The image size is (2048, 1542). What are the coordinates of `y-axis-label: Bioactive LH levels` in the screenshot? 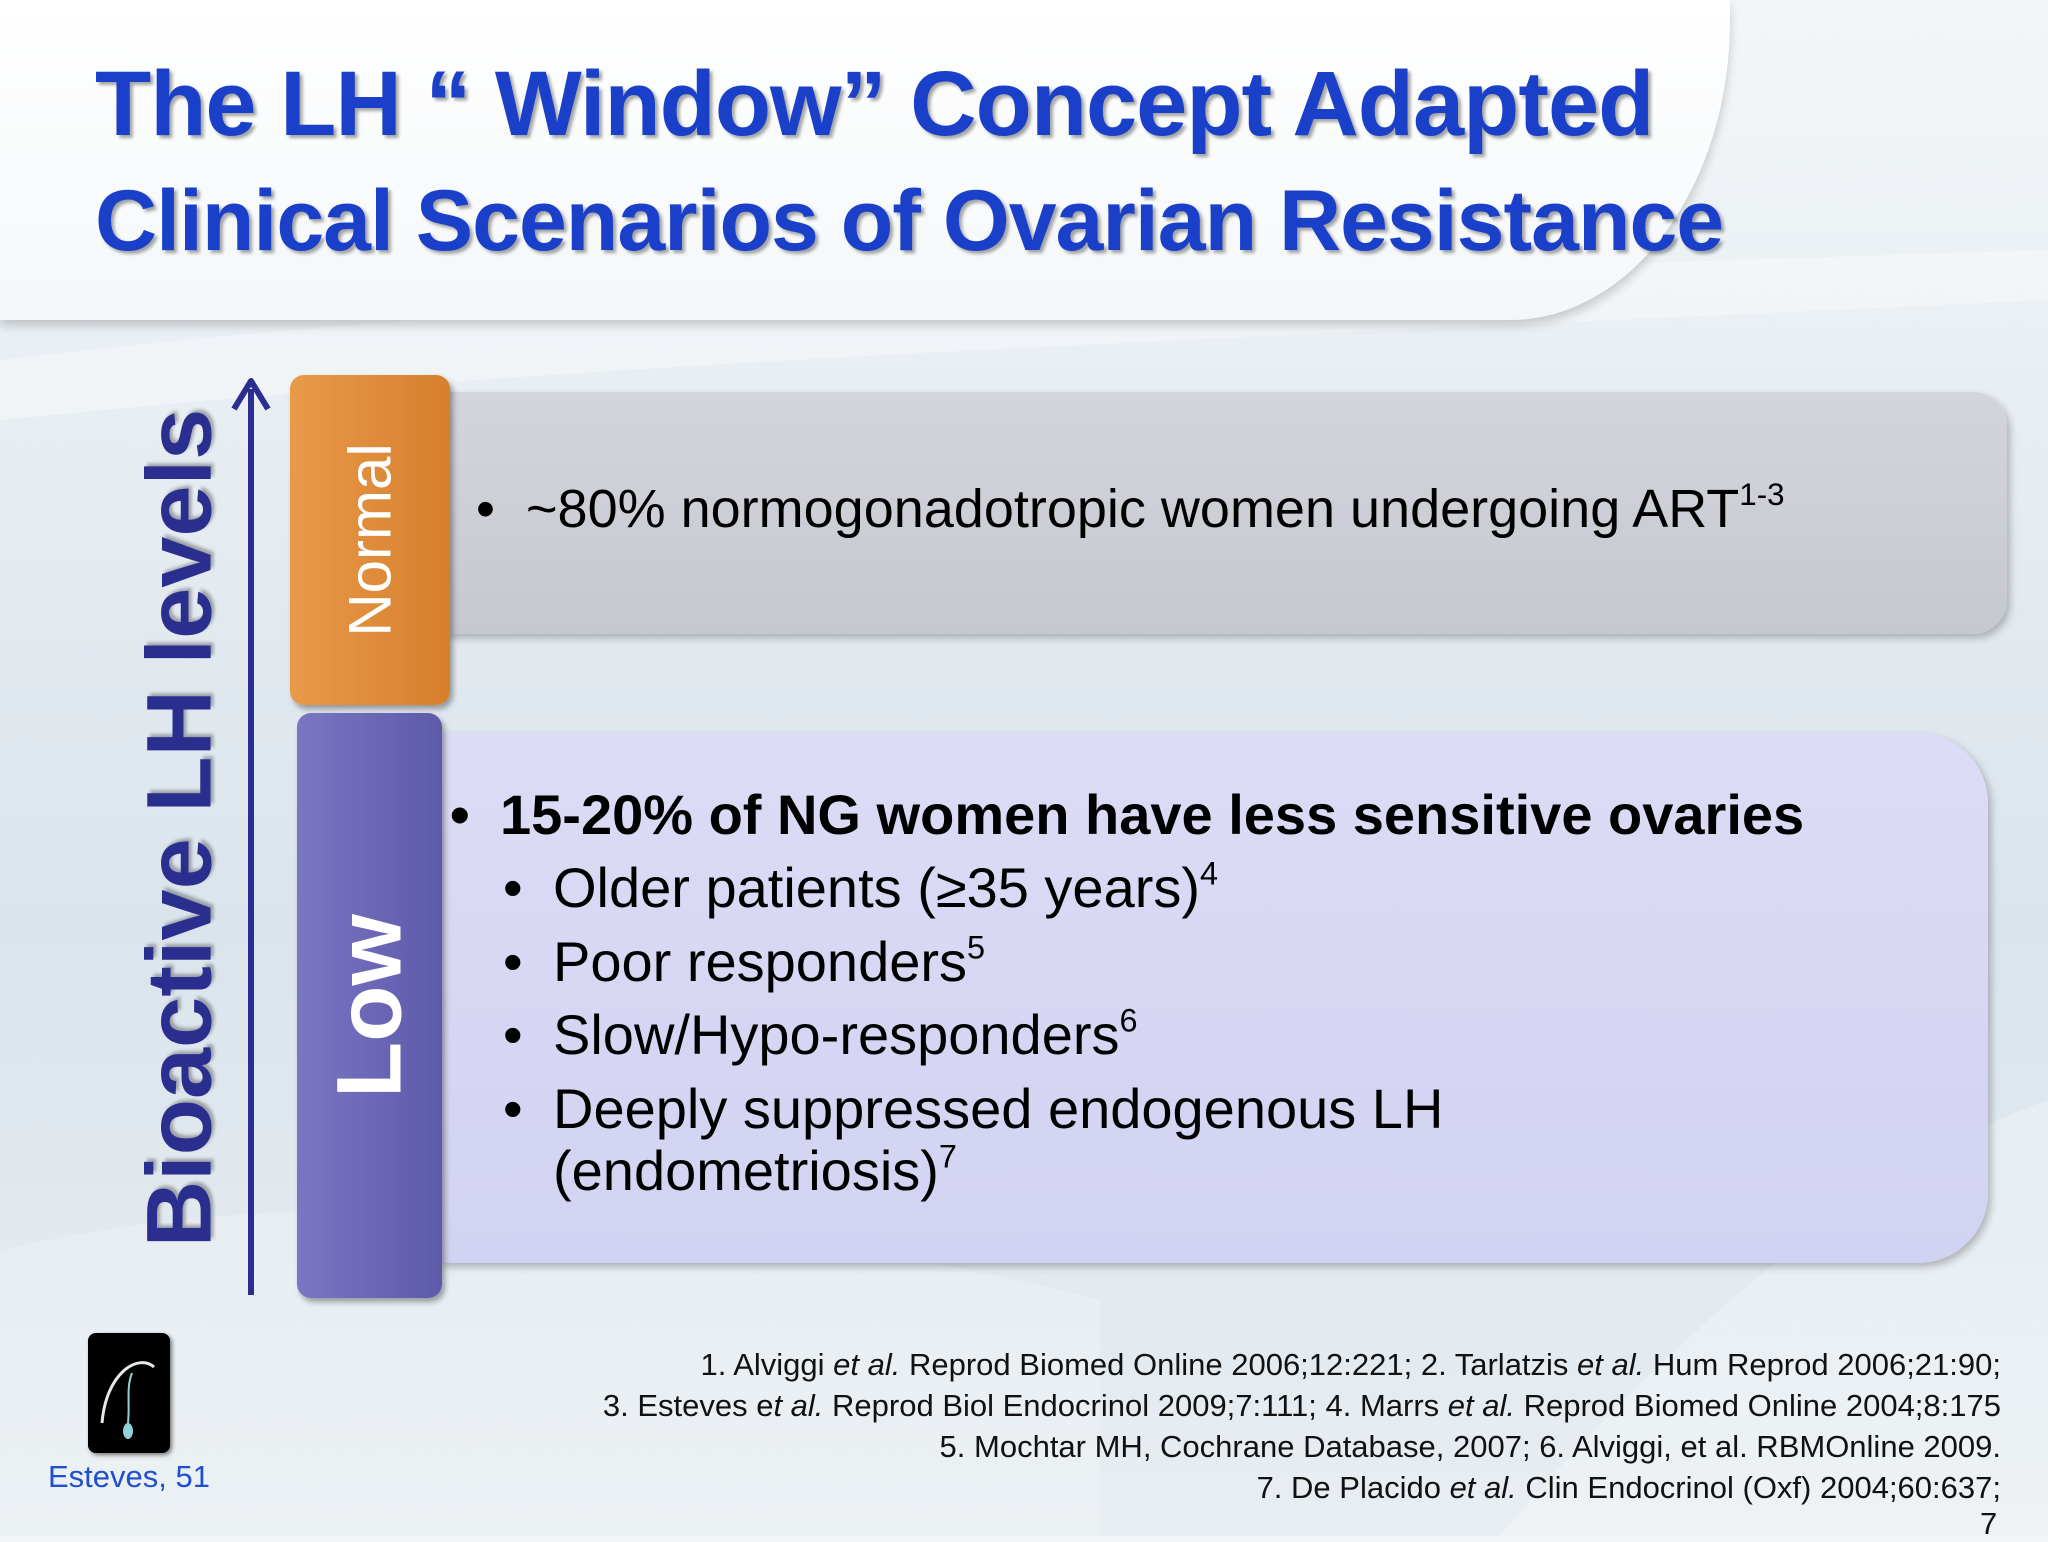 It's located at (180, 827).